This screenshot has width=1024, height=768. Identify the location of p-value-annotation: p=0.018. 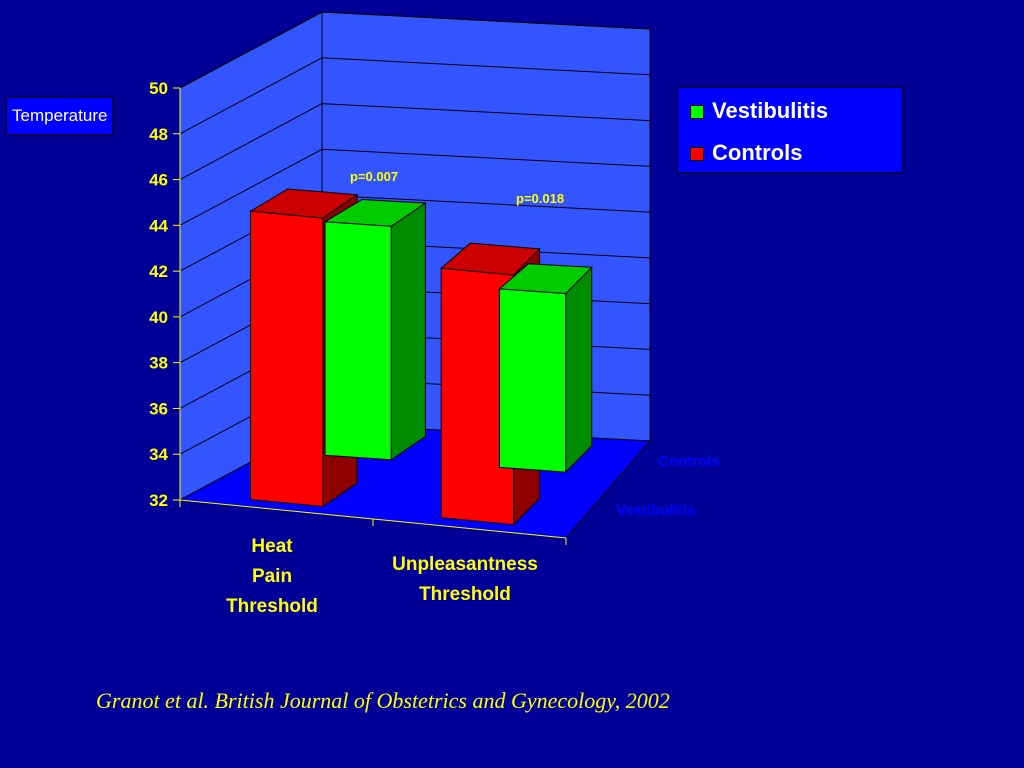
(540, 198).